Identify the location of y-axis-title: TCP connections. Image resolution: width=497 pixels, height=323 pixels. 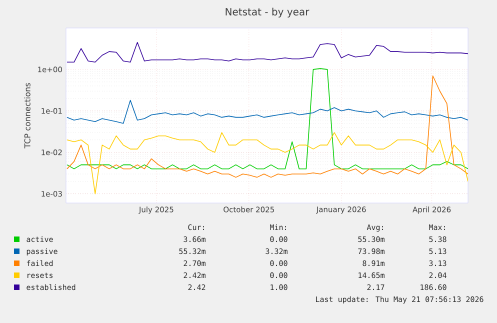
(27, 115).